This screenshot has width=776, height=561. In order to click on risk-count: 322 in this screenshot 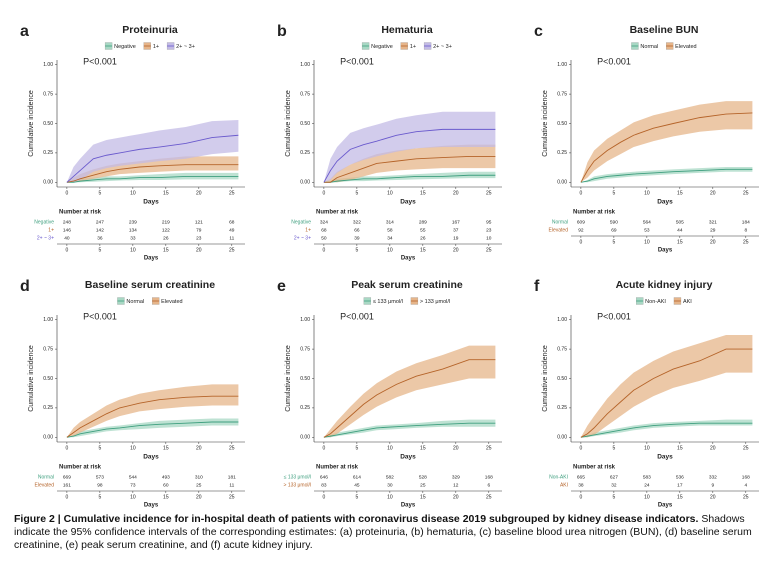, I will do `click(357, 222)`.